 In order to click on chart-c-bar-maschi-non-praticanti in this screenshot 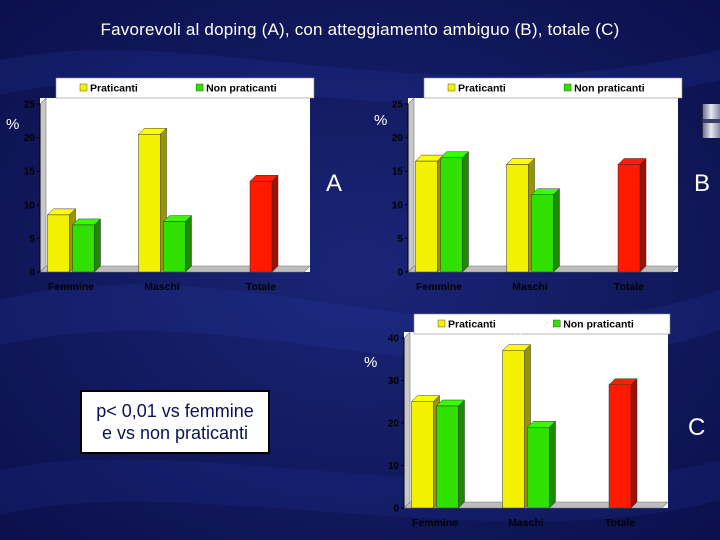, I will do `click(541, 464)`.